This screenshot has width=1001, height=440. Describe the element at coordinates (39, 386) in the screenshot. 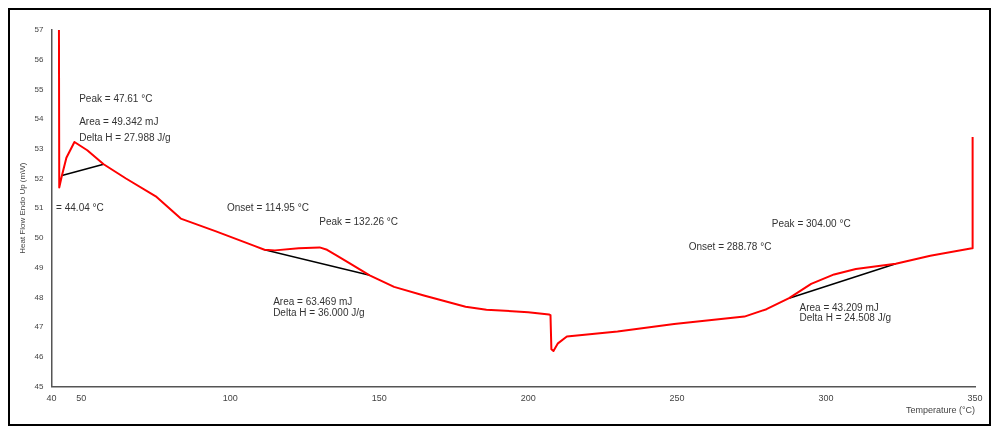

I see `y-tick-label: 45` at that location.